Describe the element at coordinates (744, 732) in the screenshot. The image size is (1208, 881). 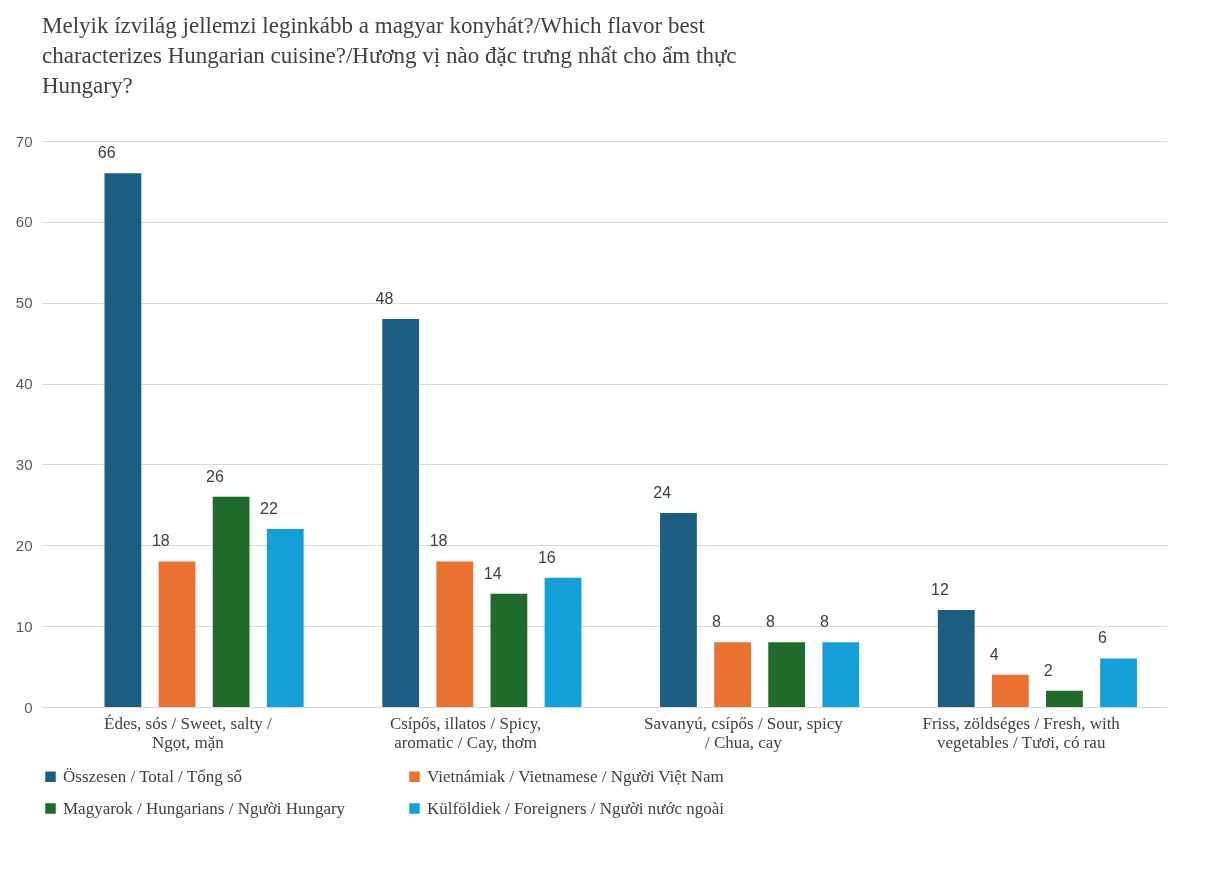
I see `x-tick-label: Savanyú, csípős / Sour, spicy / Chua, cay` at that location.